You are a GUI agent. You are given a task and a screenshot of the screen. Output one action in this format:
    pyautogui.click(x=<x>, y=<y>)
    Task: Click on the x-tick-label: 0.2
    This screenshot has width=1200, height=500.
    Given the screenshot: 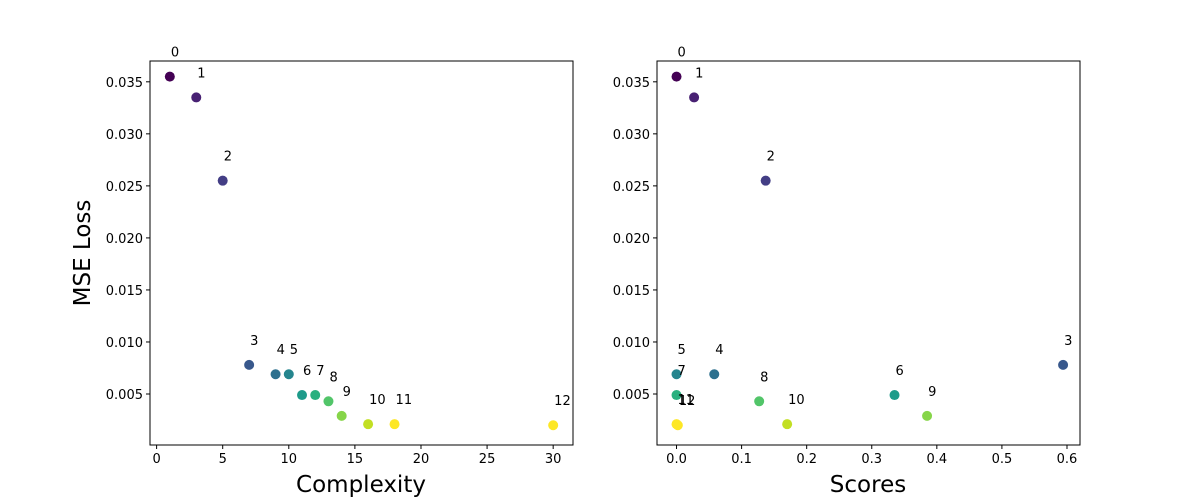 What is the action you would take?
    pyautogui.click(x=806, y=459)
    